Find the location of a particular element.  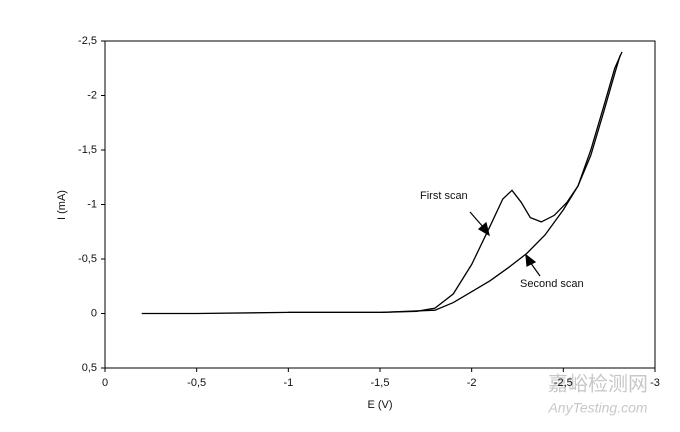

y-tick-label: 0 is located at coordinates (94, 313).